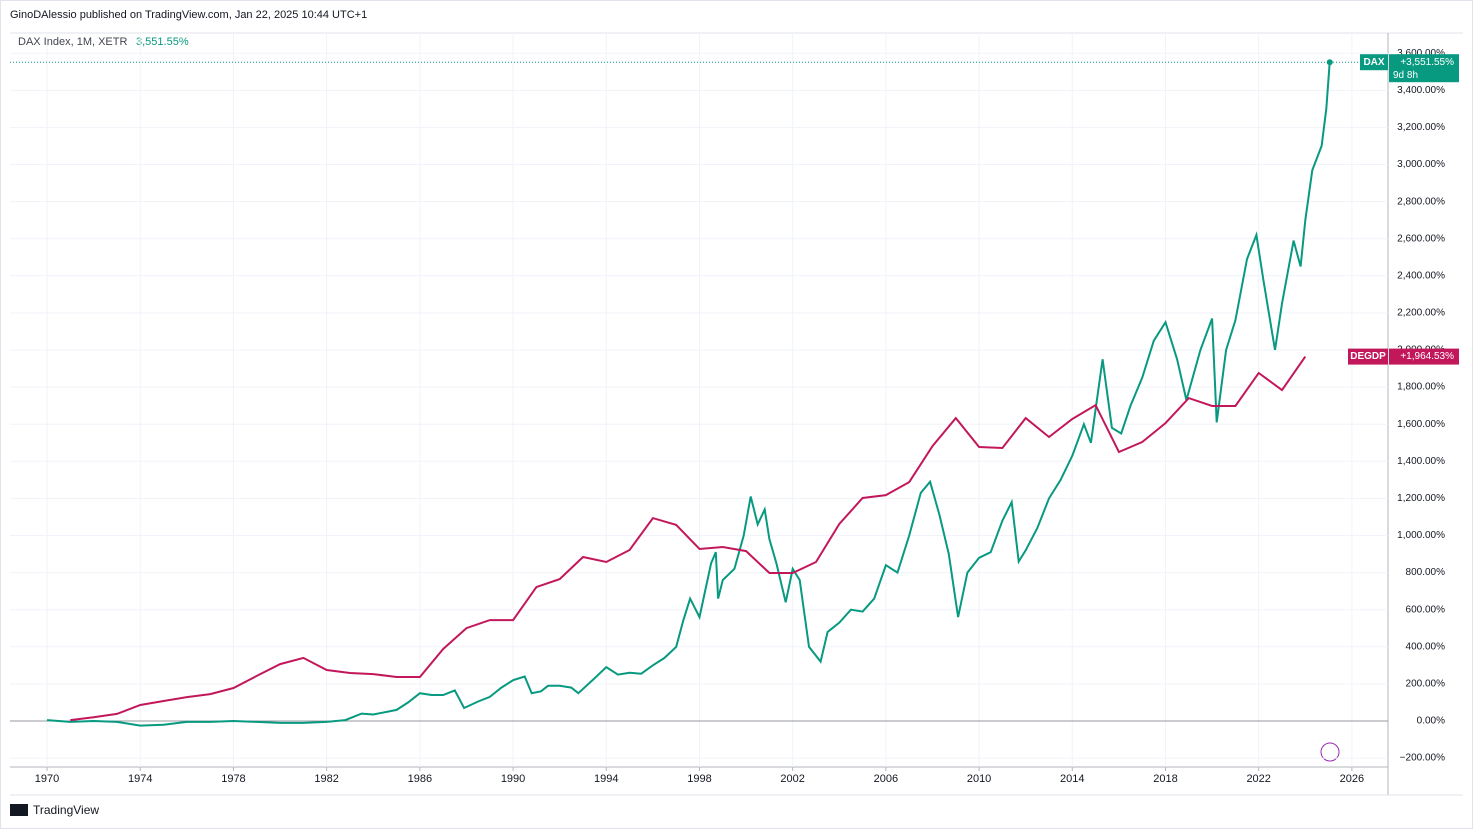 The height and width of the screenshot is (829, 1473). What do you see at coordinates (699, 779) in the screenshot?
I see `x-tick-label: 1998` at bounding box center [699, 779].